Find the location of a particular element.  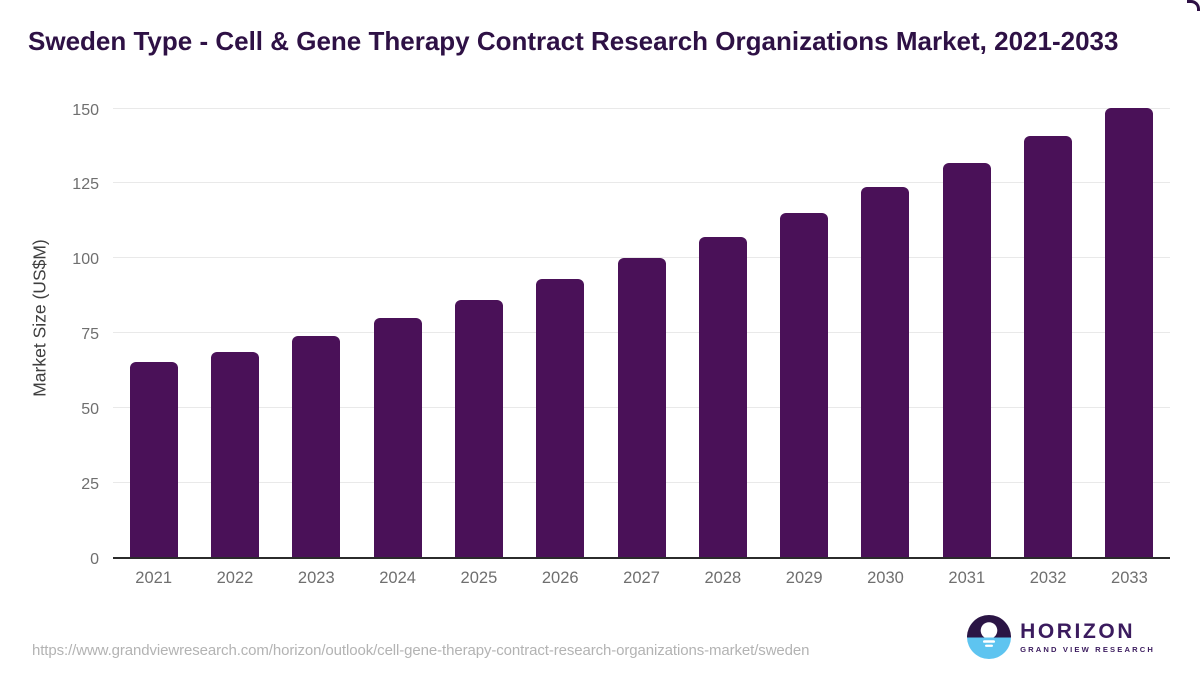

y-tick-125: 125 is located at coordinates (85, 185).